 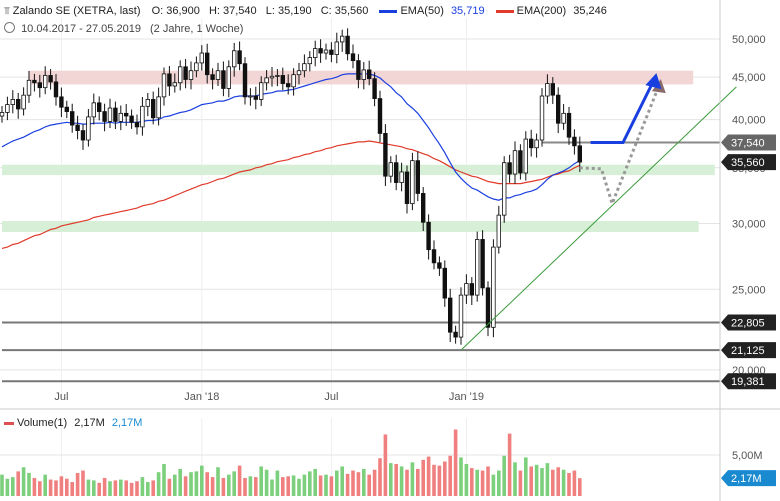 I want to click on close-value: 35,560, so click(x=351, y=11).